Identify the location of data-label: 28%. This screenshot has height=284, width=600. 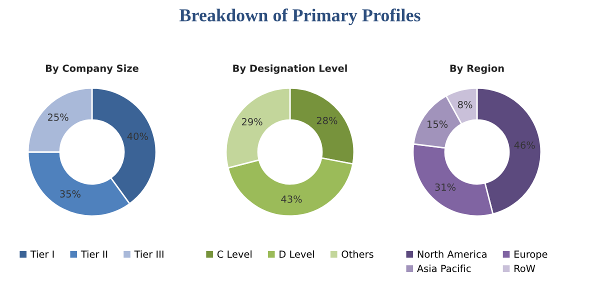
(327, 120).